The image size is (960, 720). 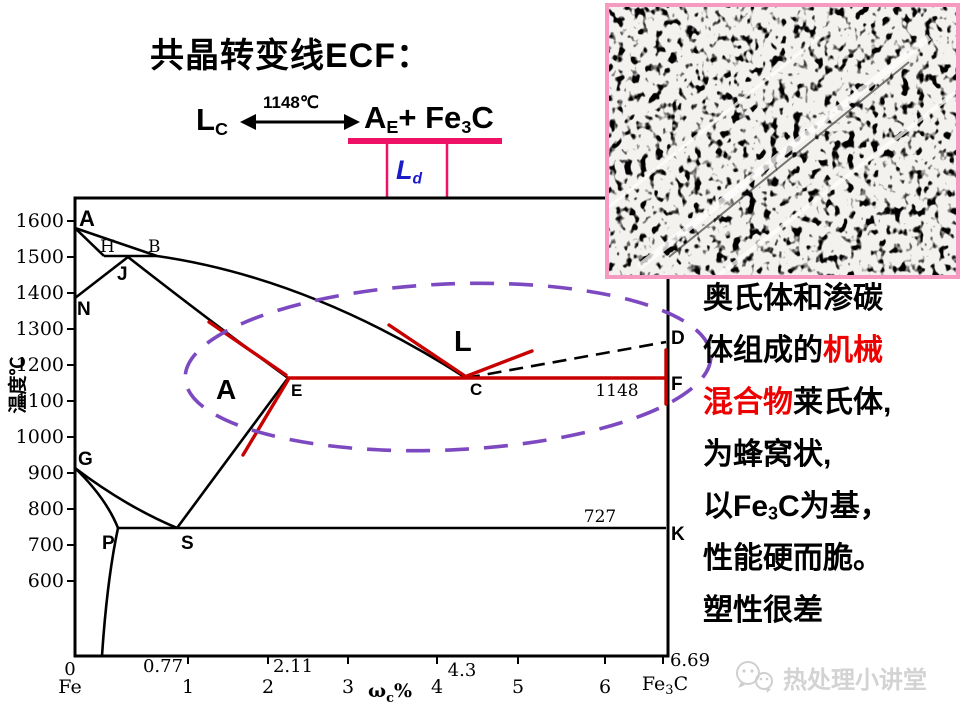 What do you see at coordinates (46, 581) in the screenshot?
I see `svg-text: 600` at bounding box center [46, 581].